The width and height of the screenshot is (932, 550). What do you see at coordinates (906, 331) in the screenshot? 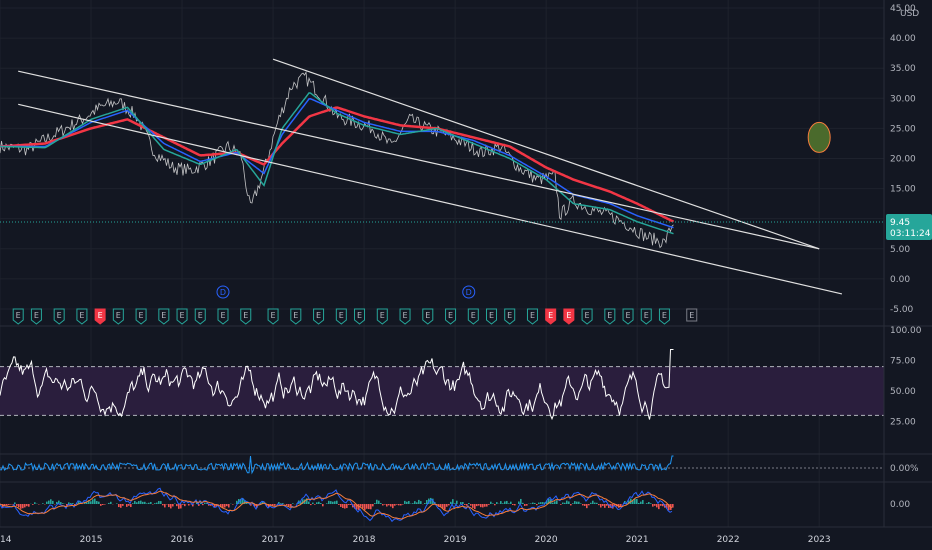
I see `rsi-tick-label: 100.00` at bounding box center [906, 331].